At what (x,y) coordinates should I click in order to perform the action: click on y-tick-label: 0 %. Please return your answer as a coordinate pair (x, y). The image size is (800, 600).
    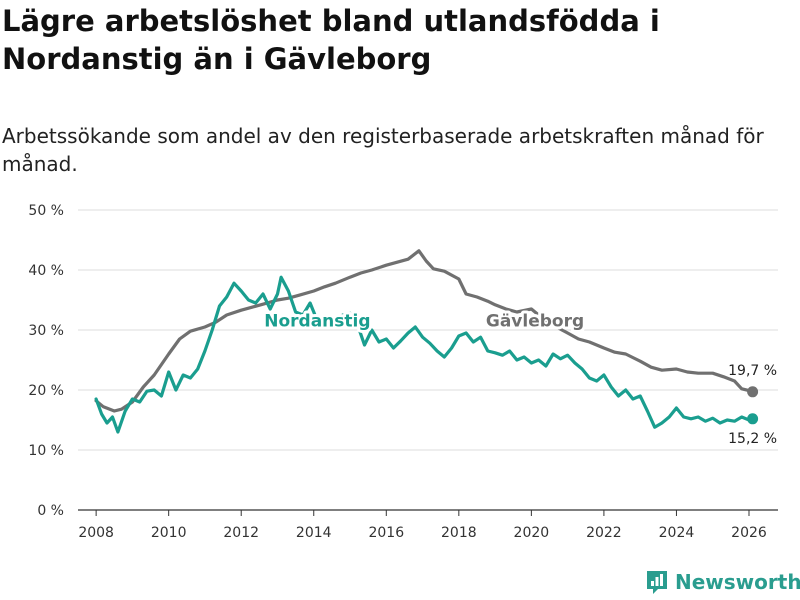
    Looking at the image, I should click on (50, 511).